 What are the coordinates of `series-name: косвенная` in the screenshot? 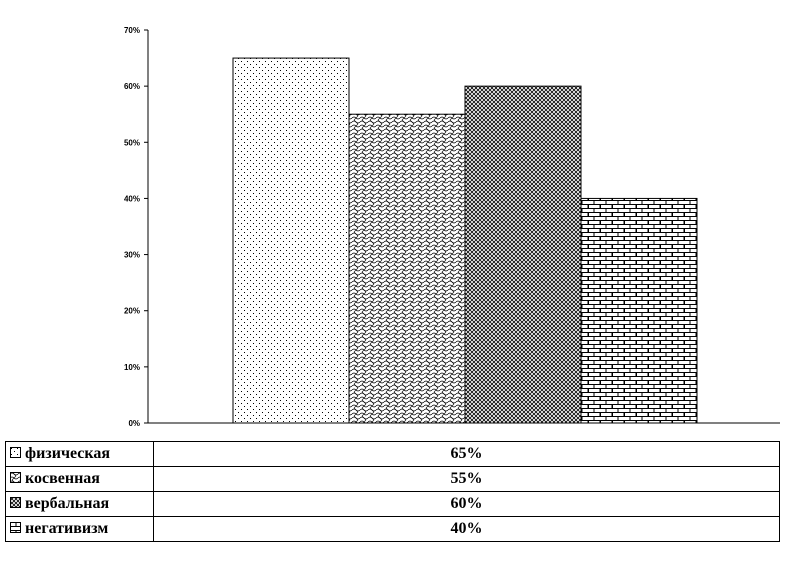 It's located at (62, 478).